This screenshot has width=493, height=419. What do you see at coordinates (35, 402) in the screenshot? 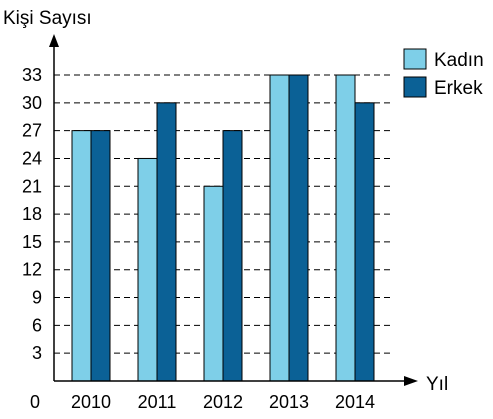
I see `origin-label: 0` at bounding box center [35, 402].